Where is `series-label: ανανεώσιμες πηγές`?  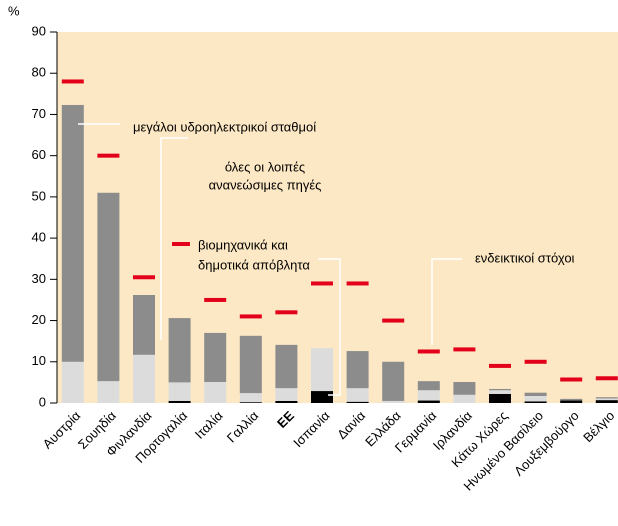
series-label: ανανεώσιμες πηγές is located at coordinates (265, 184).